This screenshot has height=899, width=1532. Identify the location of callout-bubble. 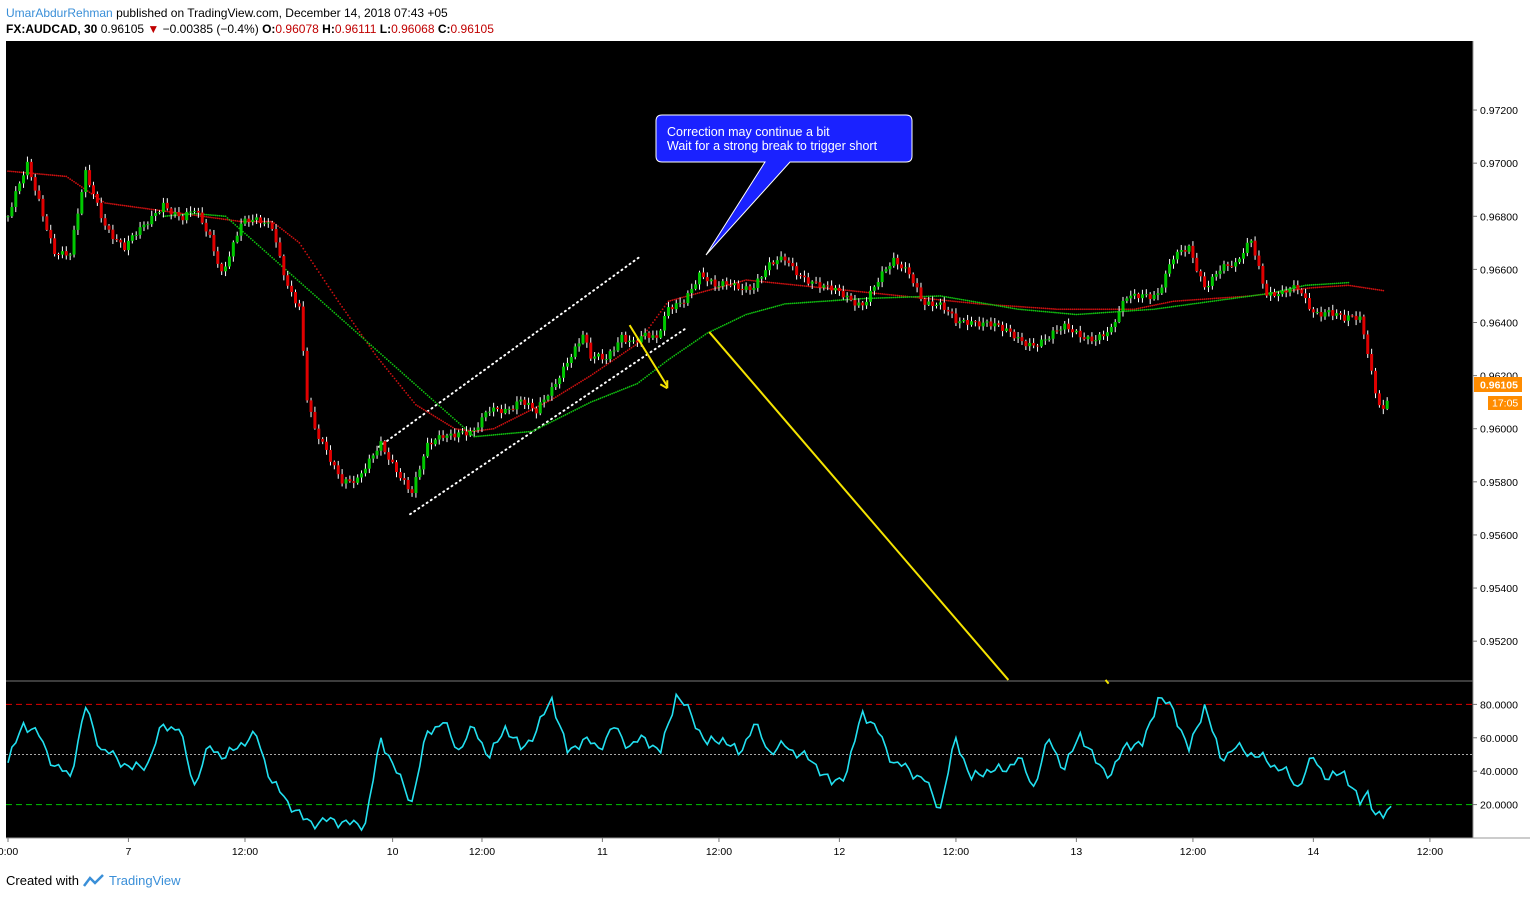
(784, 185).